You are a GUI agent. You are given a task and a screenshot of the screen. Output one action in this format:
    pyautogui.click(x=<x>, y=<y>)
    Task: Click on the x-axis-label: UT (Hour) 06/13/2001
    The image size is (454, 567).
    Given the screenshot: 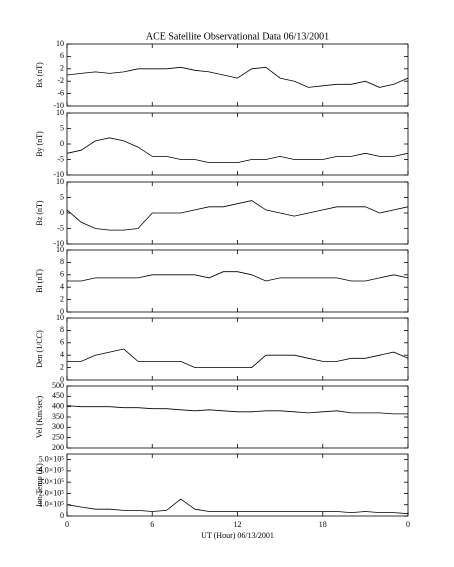 What is the action you would take?
    pyautogui.click(x=237, y=535)
    